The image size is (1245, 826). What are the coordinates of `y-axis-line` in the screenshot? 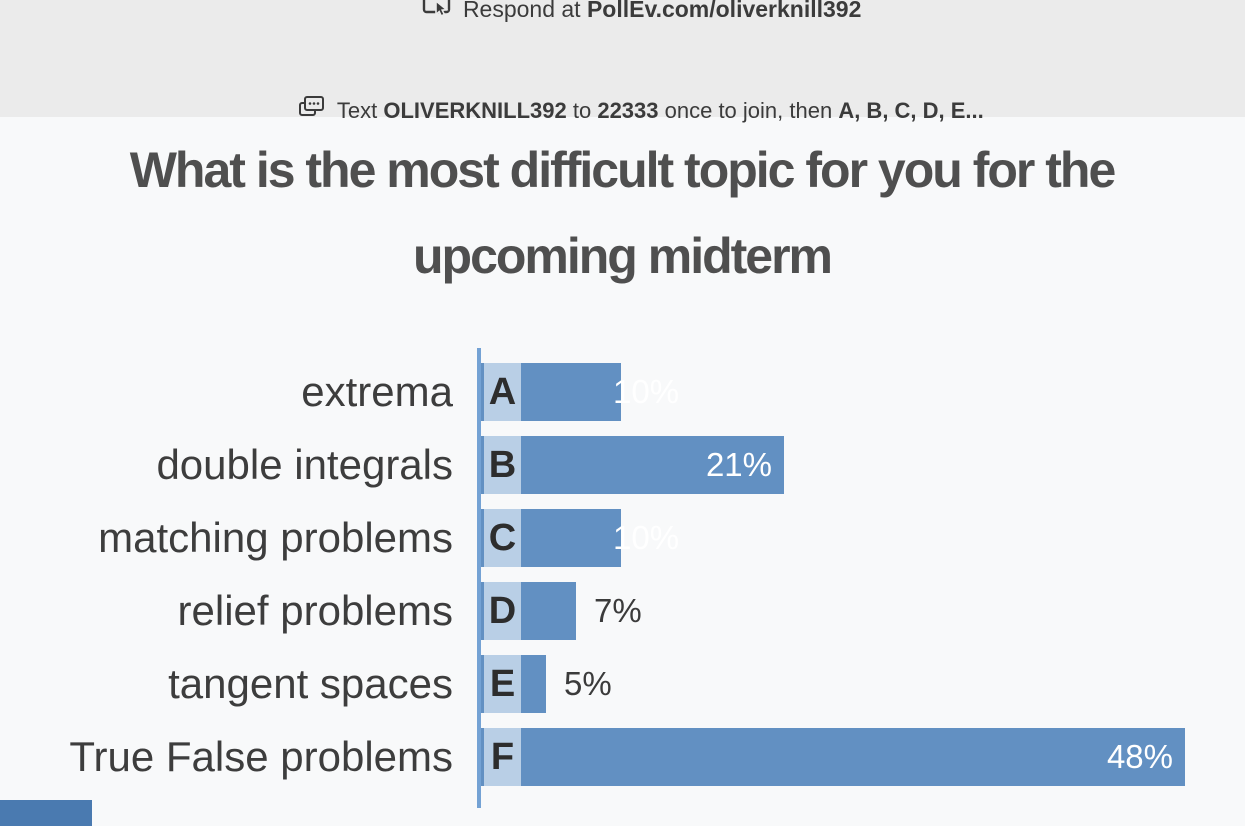 It's located at (479, 578).